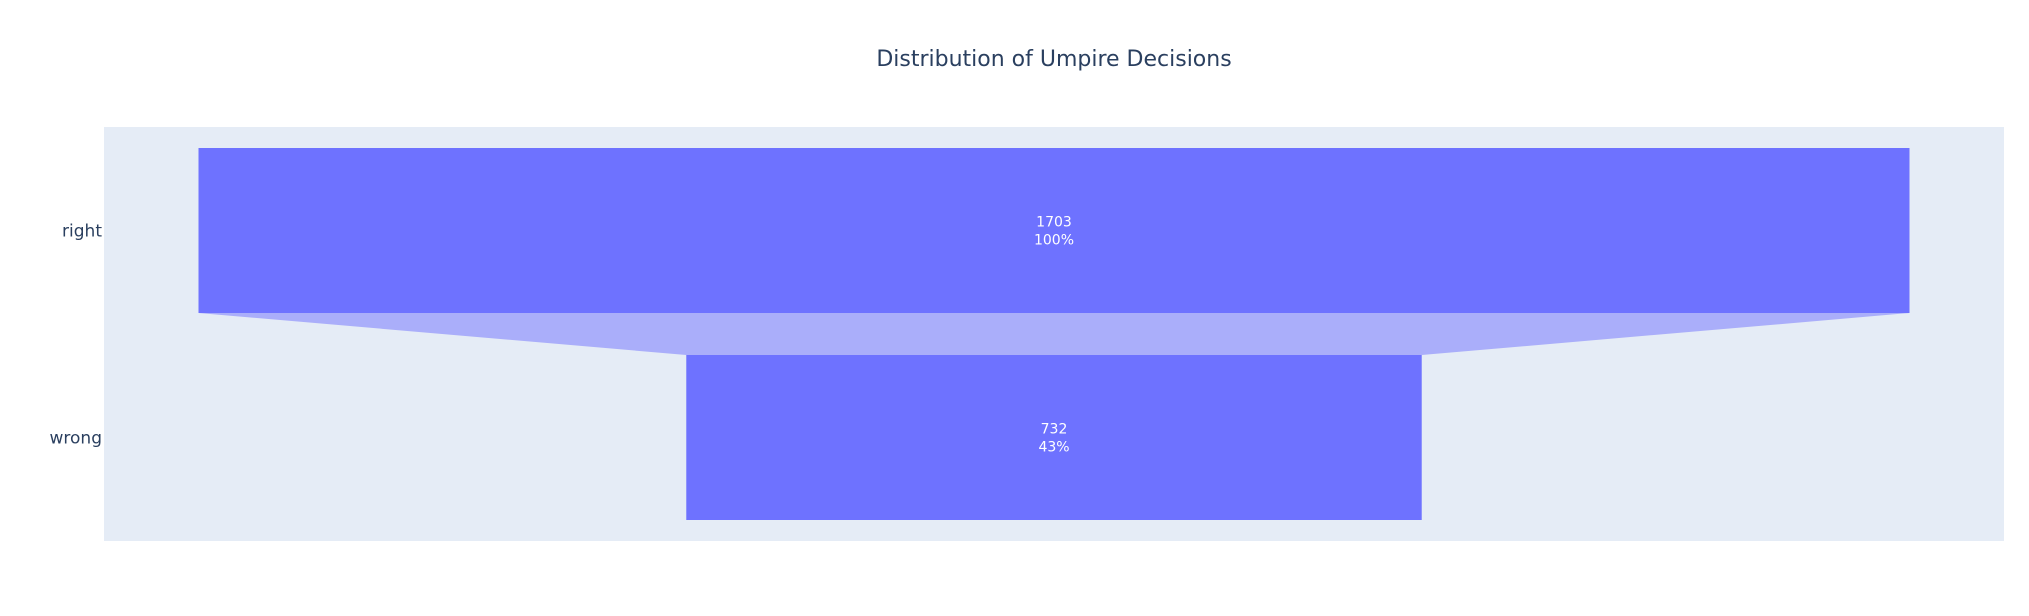  What do you see at coordinates (1053, 59) in the screenshot?
I see `chart-title: Distribution of Umpire Decisions` at bounding box center [1053, 59].